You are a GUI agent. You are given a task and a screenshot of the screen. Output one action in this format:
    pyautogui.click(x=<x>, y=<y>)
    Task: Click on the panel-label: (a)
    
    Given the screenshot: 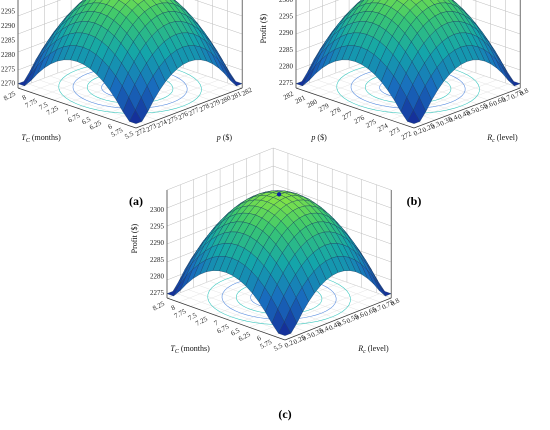 What is the action you would take?
    pyautogui.click(x=136, y=201)
    